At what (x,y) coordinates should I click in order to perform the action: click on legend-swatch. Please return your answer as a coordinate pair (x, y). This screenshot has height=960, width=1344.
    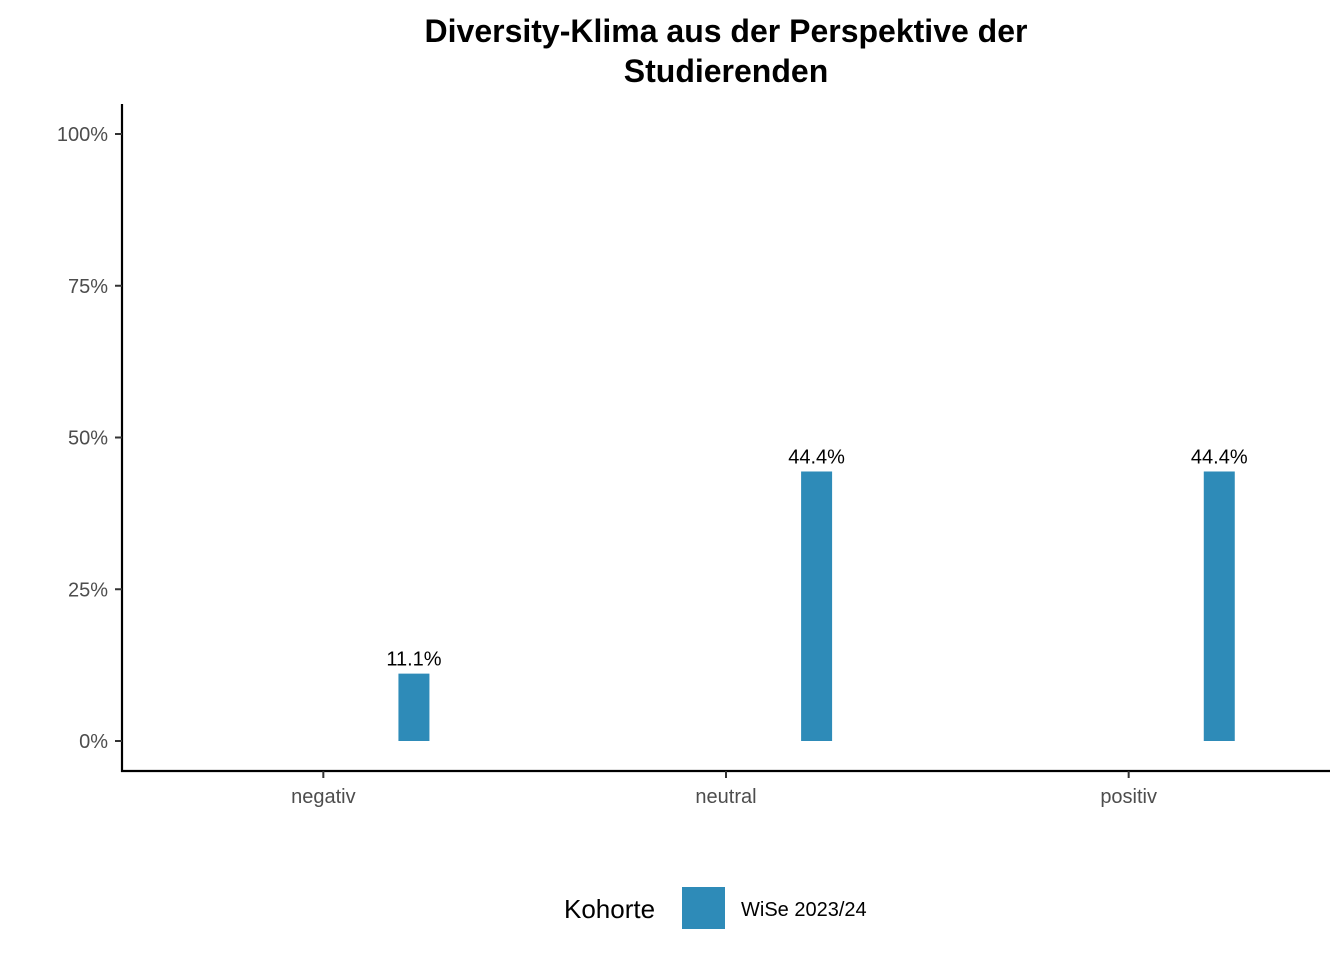
    Looking at the image, I should click on (703, 908).